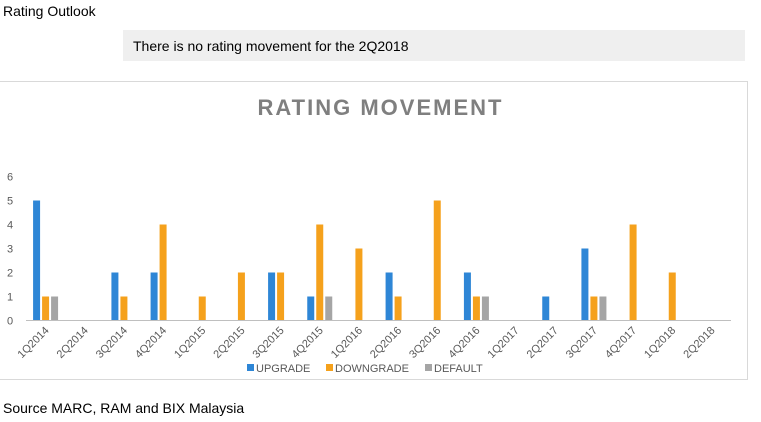 This screenshot has height=422, width=761. I want to click on bar-downgrade-3q2016, so click(437, 260).